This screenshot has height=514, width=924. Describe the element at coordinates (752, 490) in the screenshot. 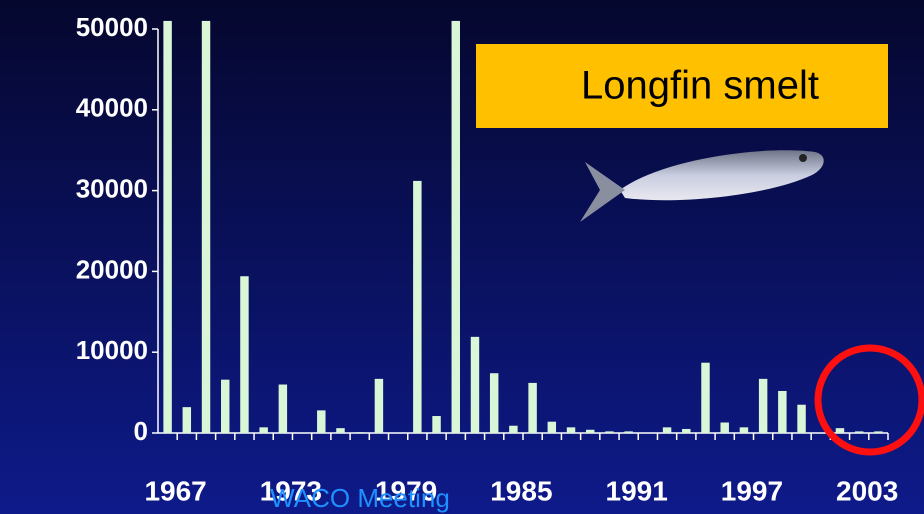

I see `x-tick-label: 1997` at that location.